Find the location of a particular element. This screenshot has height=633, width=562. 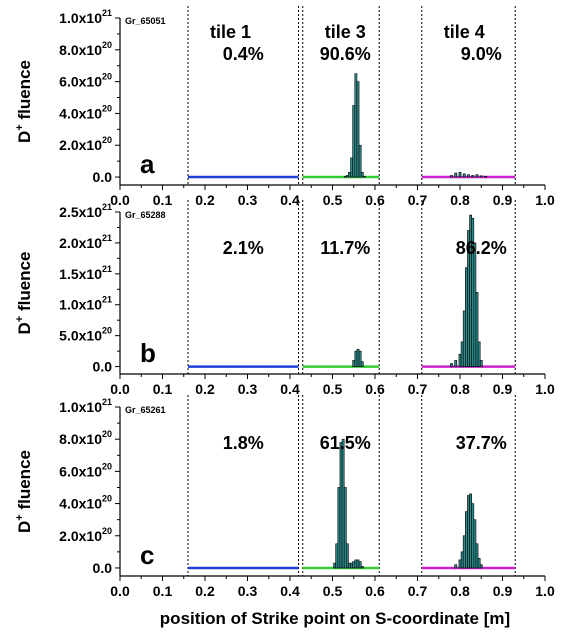

tile-percentage: 90.6% is located at coordinates (345, 54).